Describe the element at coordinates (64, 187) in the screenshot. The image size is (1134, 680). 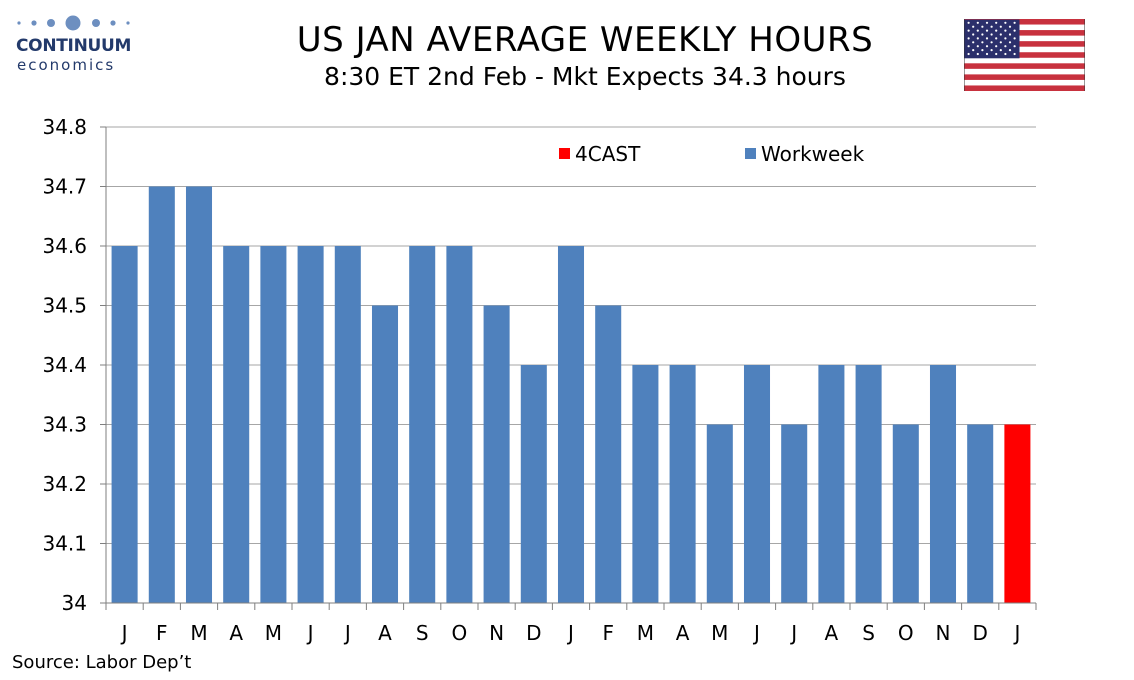
I see `y-tick-label: 34.7` at that location.